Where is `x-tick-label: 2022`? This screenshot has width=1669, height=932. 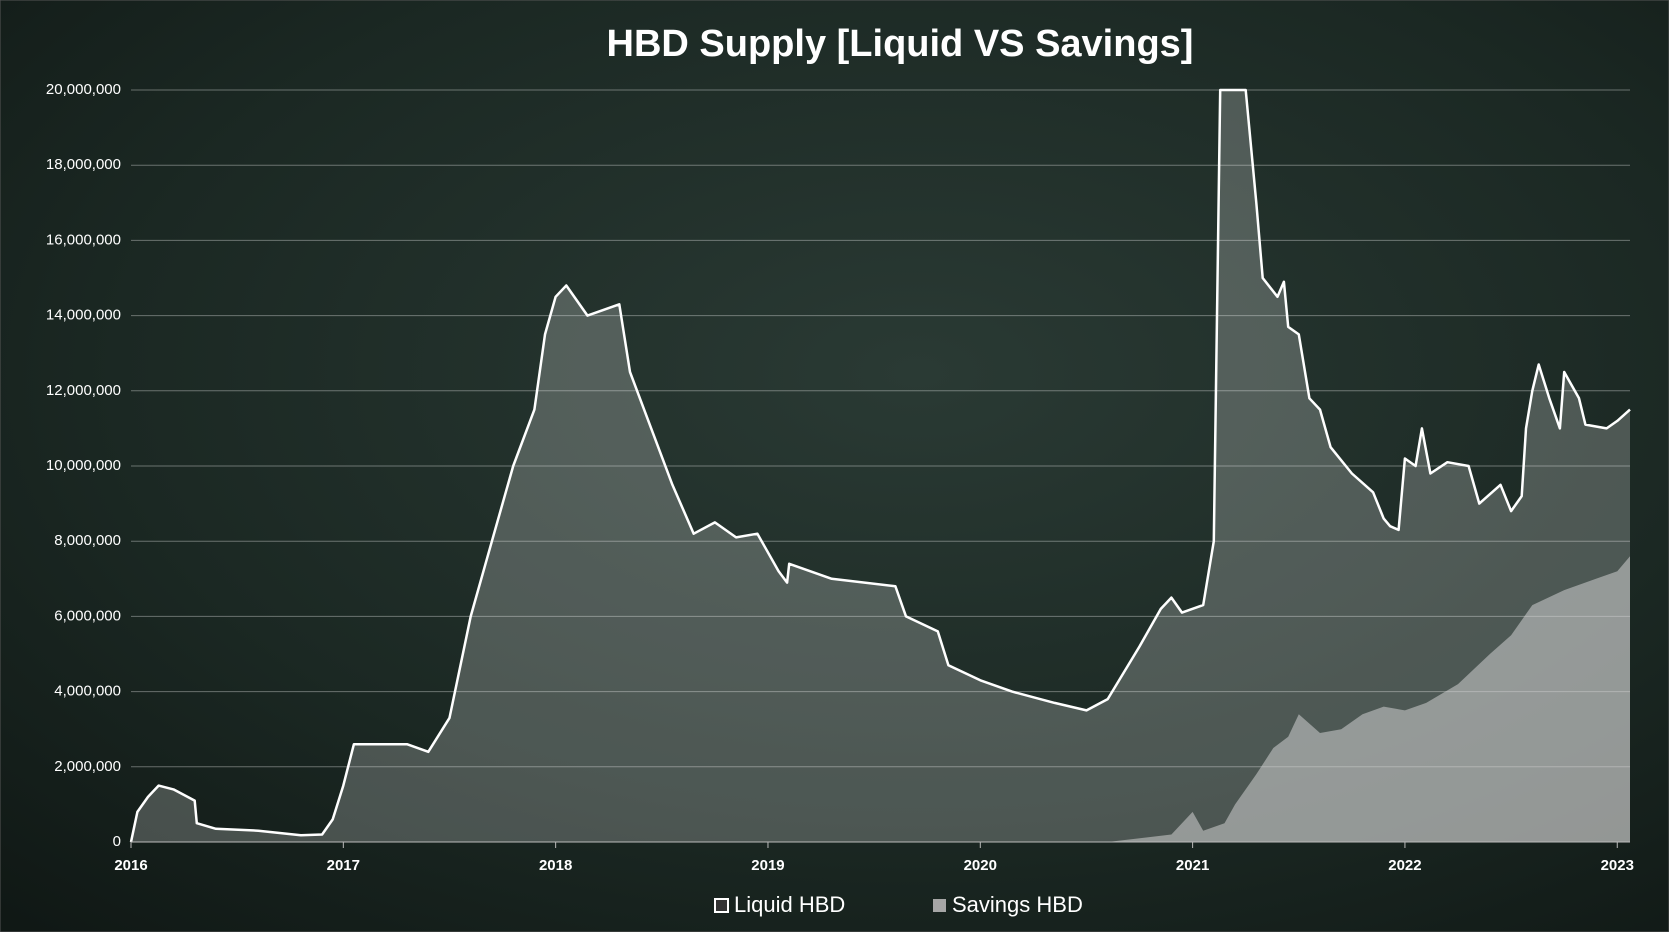
x-tick-label: 2022 is located at coordinates (1404, 865).